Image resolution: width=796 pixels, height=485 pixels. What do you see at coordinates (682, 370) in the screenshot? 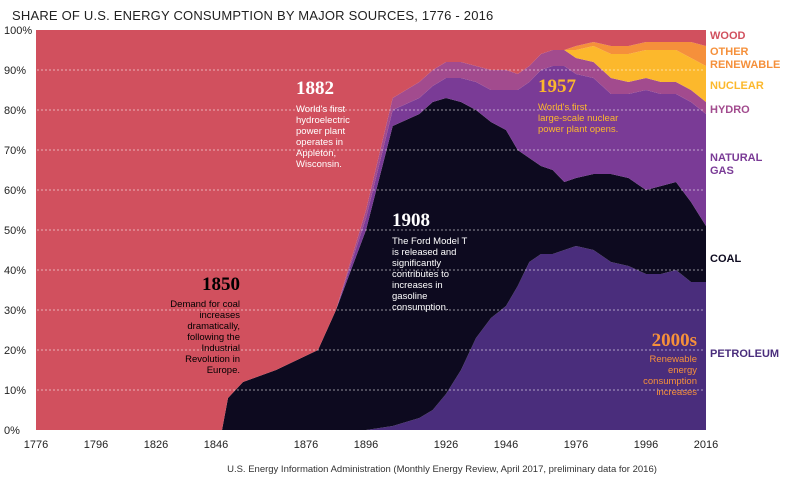
I see `annotation-line: energy` at bounding box center [682, 370].